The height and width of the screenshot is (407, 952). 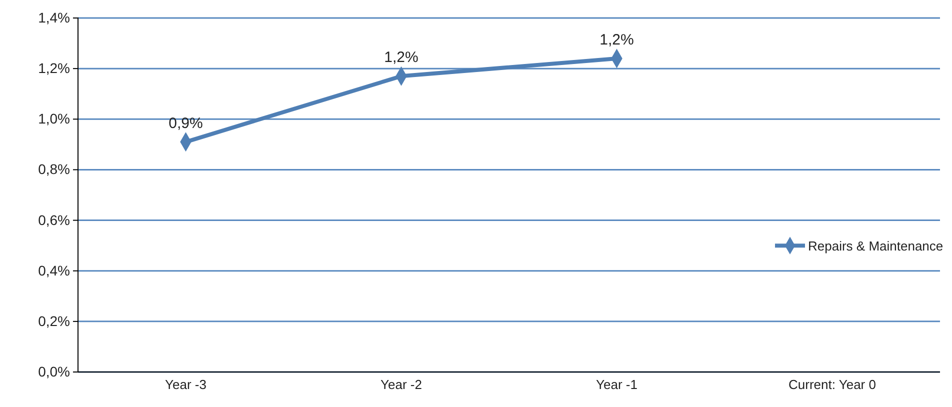 What do you see at coordinates (54, 220) in the screenshot?
I see `y-tick-label: 0,6%` at bounding box center [54, 220].